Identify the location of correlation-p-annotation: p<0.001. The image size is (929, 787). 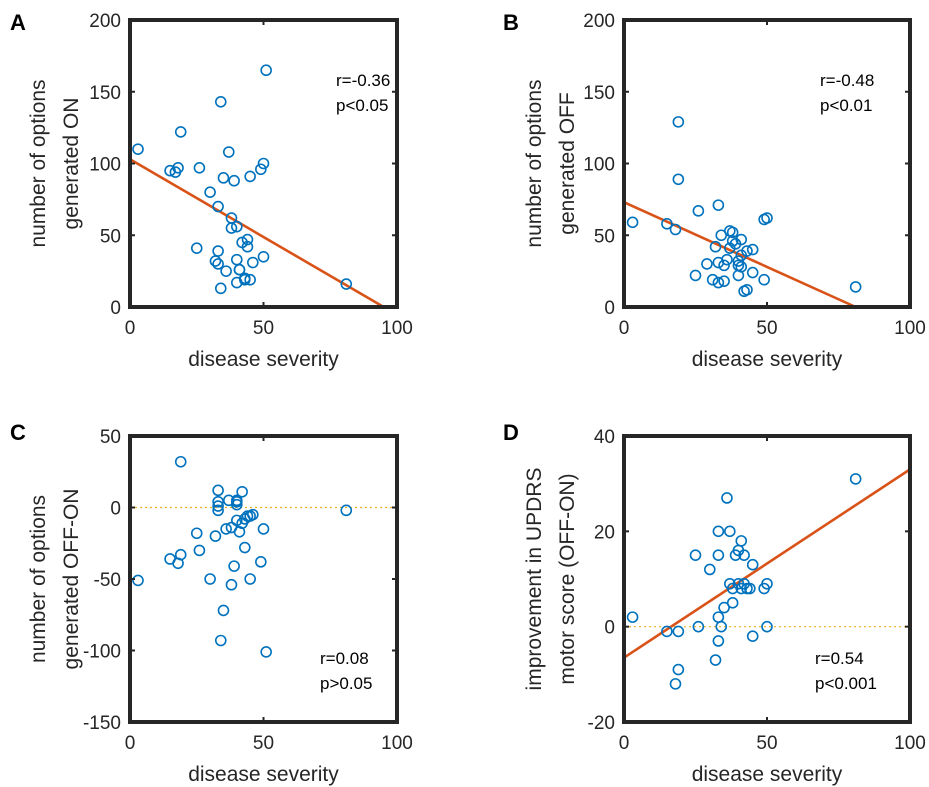
(846, 683).